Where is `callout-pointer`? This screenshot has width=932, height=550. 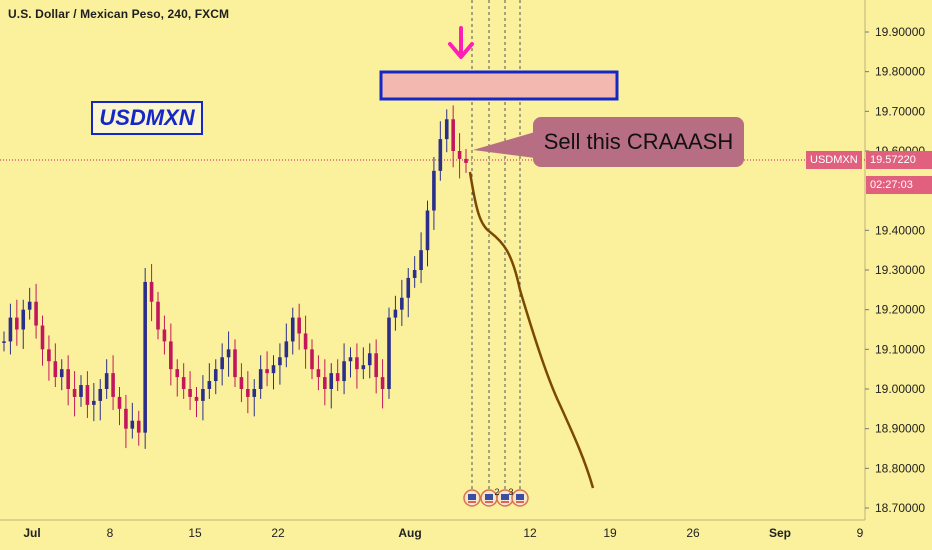
callout-pointer is located at coordinates (504, 145).